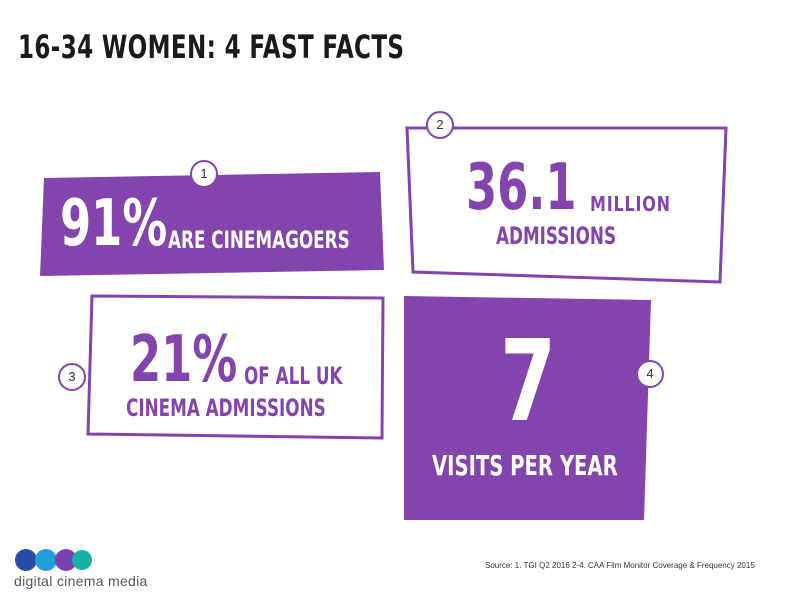 This screenshot has width=794, height=595. Describe the element at coordinates (293, 376) in the screenshot. I see `fact-3-label-line1: OF ALL UK` at that location.